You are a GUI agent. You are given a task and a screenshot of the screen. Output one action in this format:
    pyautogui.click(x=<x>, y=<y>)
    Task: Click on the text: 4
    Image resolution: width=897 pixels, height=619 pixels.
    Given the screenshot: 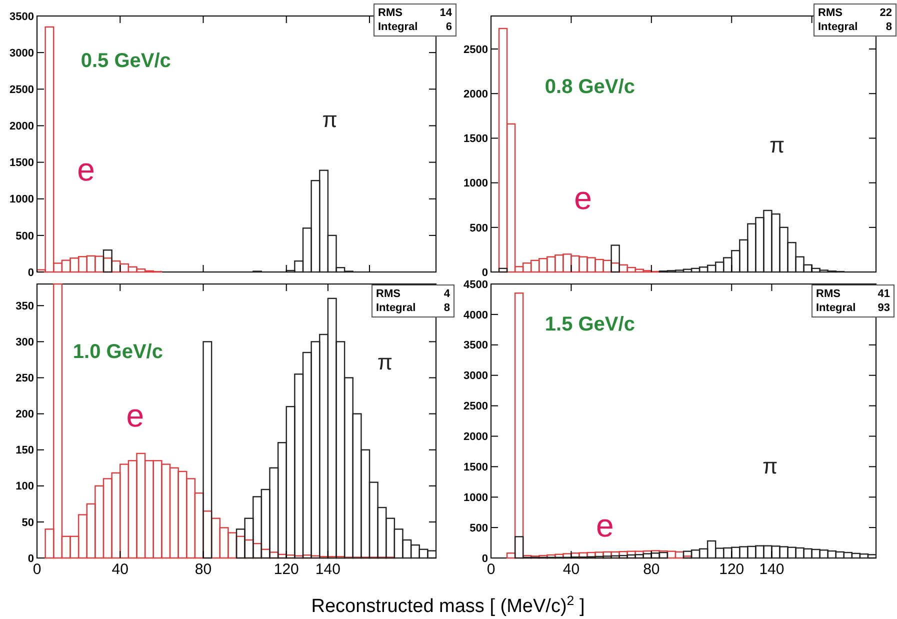 What is the action you would take?
    pyautogui.click(x=447, y=294)
    